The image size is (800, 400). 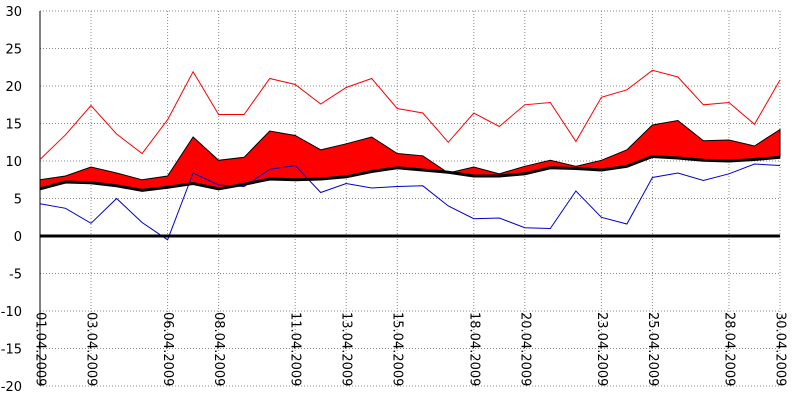 What do you see at coordinates (18, 200) in the screenshot?
I see `y-tick-label: 5` at bounding box center [18, 200].